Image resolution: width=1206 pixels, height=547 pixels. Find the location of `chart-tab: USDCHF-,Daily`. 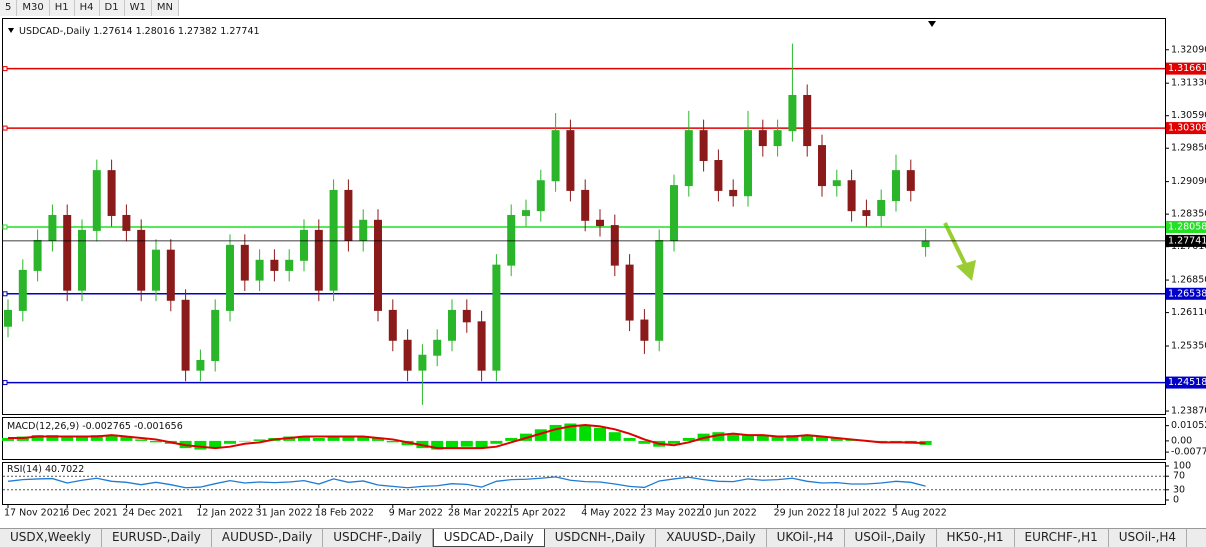

chart-tab: USDCHF-,Daily is located at coordinates (378, 538).